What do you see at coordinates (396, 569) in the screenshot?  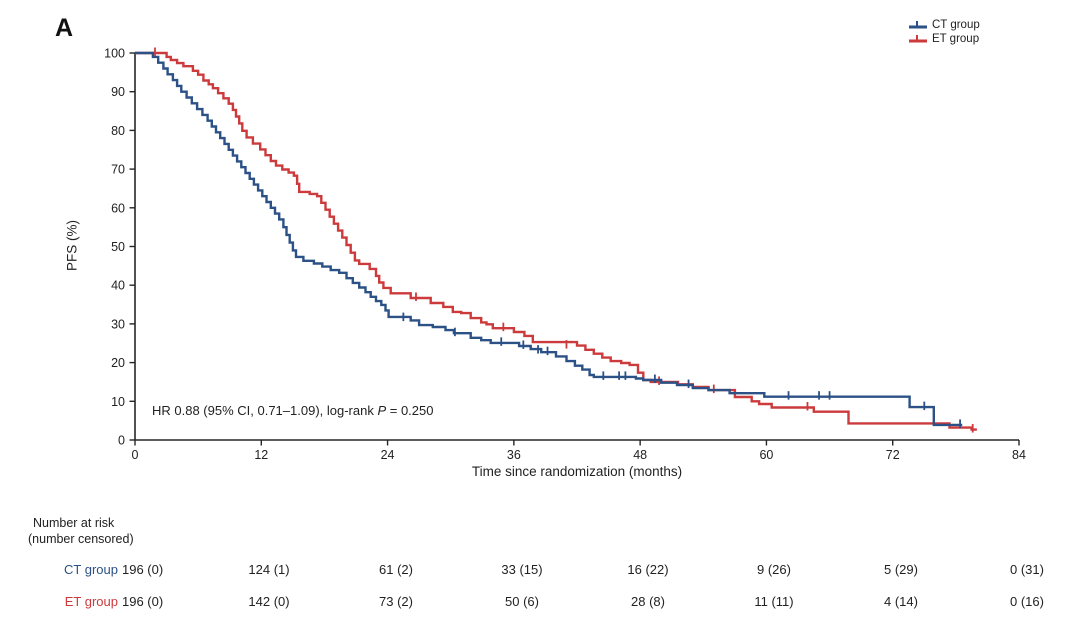 I see `risk-value: 61 (2)` at bounding box center [396, 569].